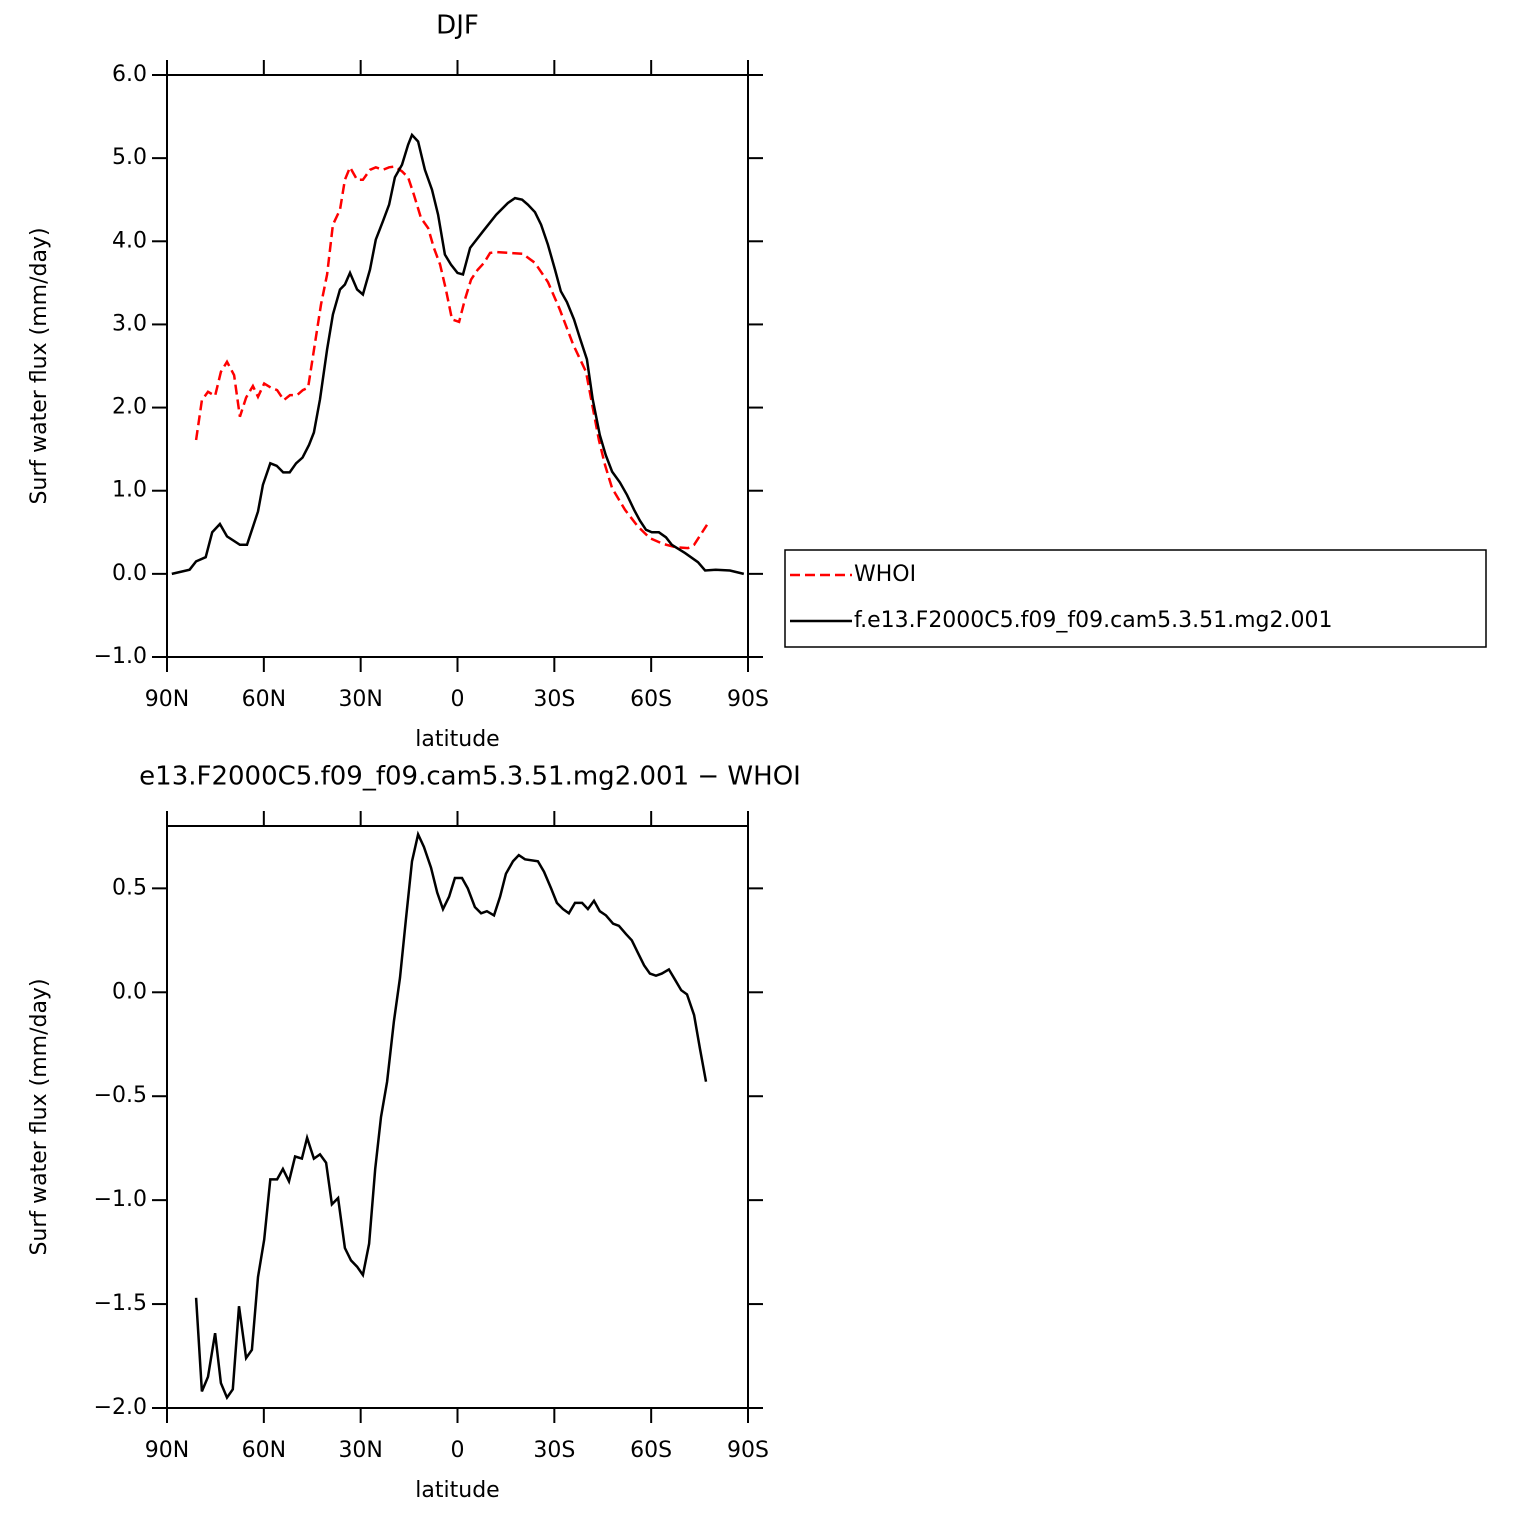 This screenshot has width=1513, height=1513. I want to click on y-tick-label: −0.5, so click(120, 1095).